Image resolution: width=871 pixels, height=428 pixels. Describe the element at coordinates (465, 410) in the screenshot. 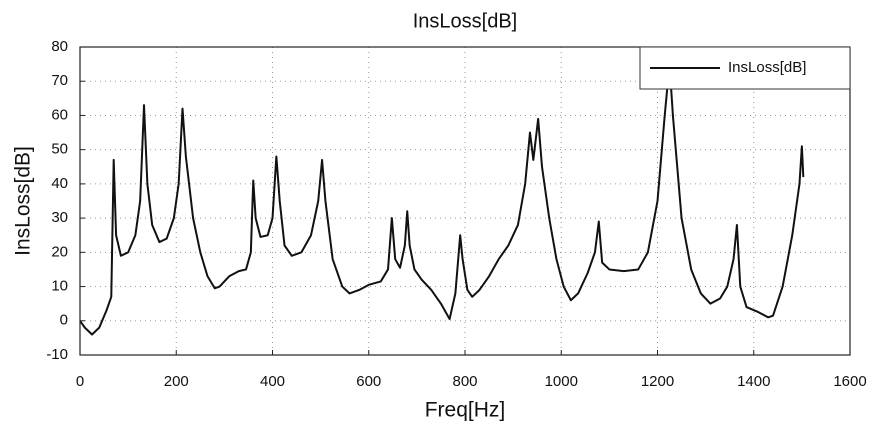

I see `x-axis-title: Freq[Hz]` at that location.